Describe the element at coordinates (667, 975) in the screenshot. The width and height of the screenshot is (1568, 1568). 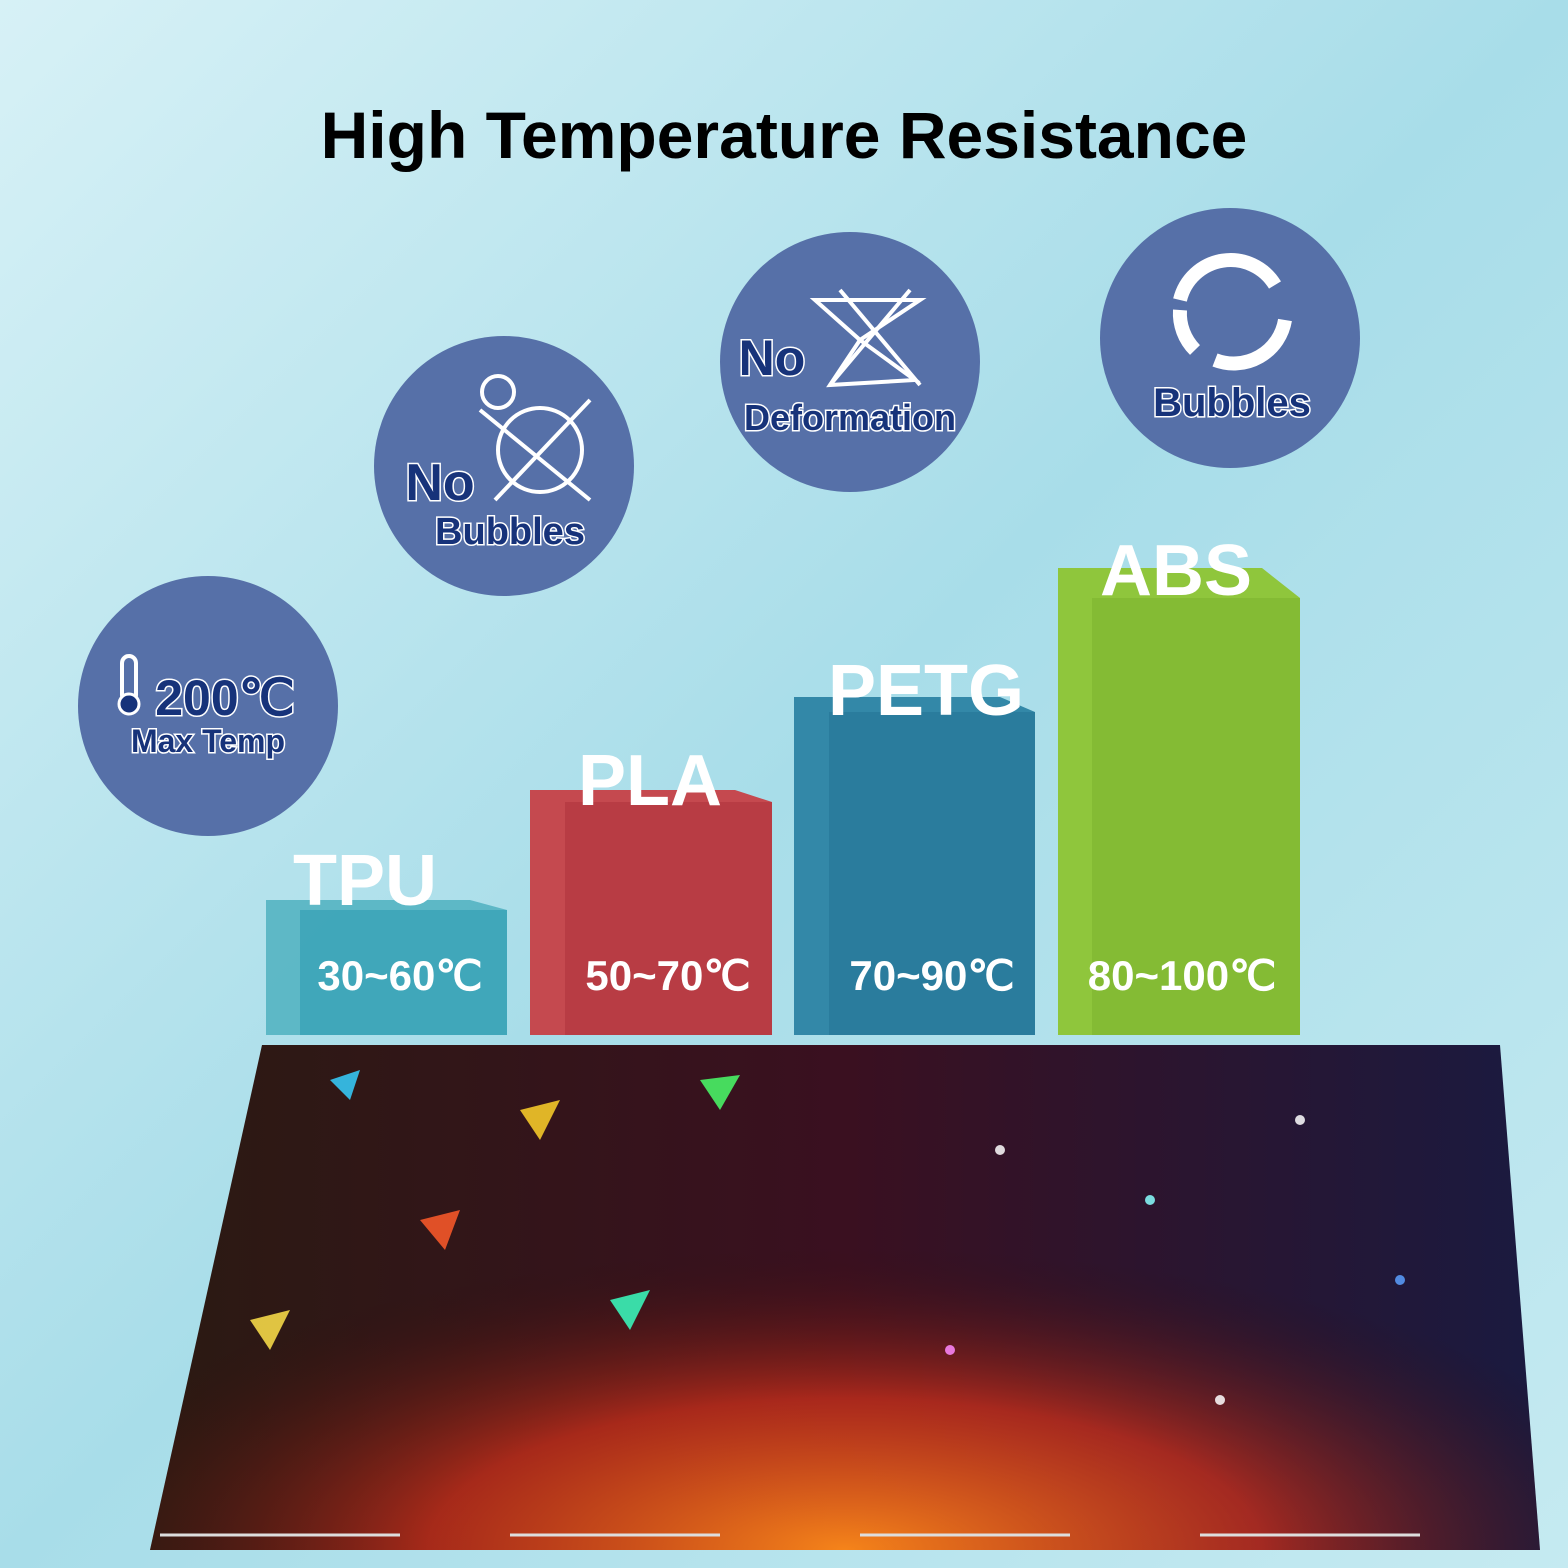
I see `material-range: 50~70℃` at that location.